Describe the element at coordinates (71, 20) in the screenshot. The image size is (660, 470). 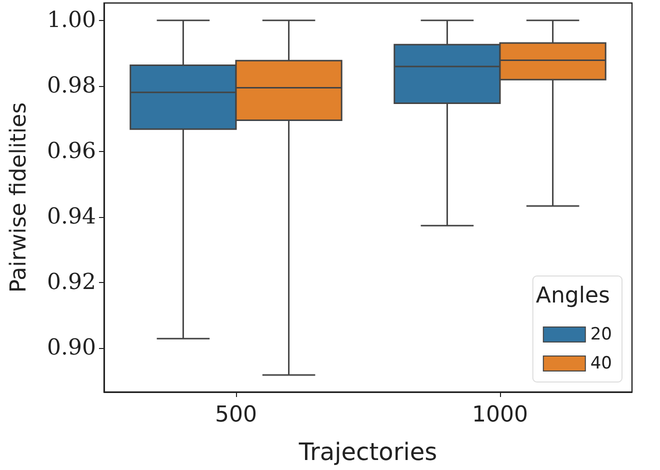
I see `y-tick-label: 1.00` at that location.